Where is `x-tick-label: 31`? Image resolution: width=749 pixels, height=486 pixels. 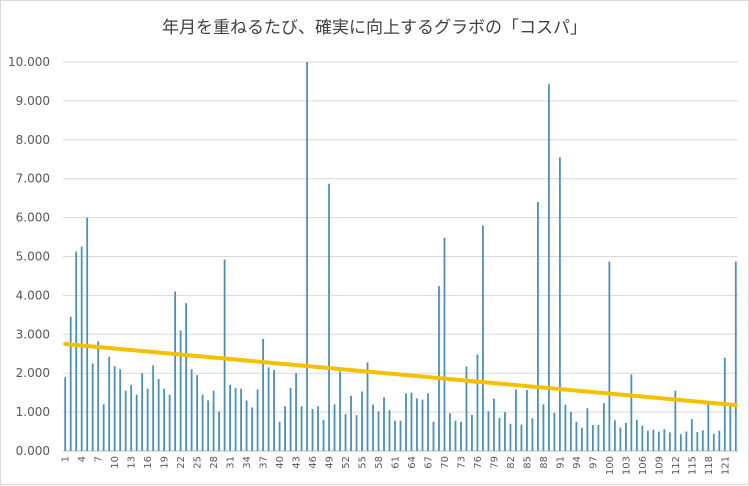
x-tick-label: 31 is located at coordinates (231, 462).